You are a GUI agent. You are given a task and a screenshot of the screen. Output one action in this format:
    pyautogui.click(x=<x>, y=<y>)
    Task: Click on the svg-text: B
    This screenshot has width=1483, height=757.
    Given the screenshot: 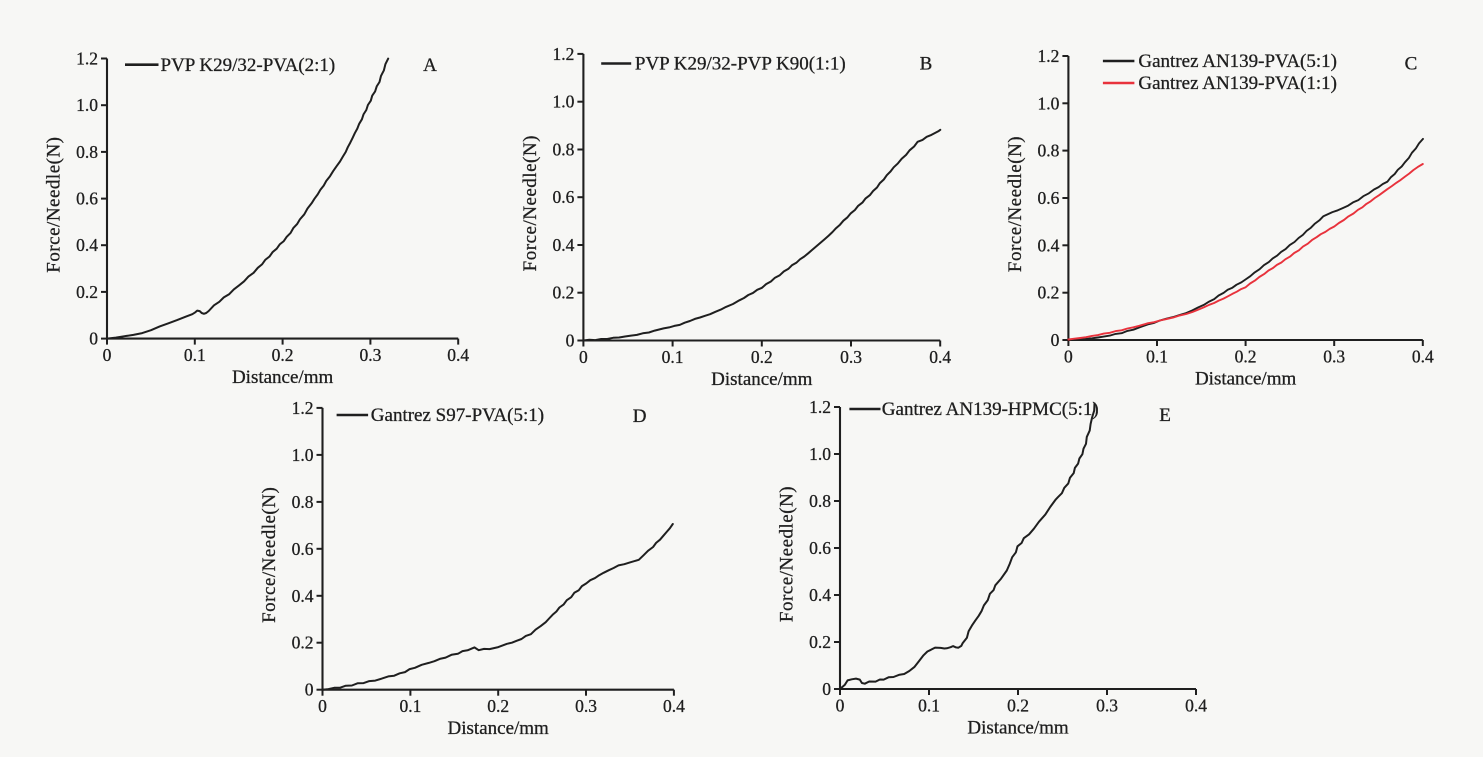 What is the action you would take?
    pyautogui.click(x=926, y=64)
    